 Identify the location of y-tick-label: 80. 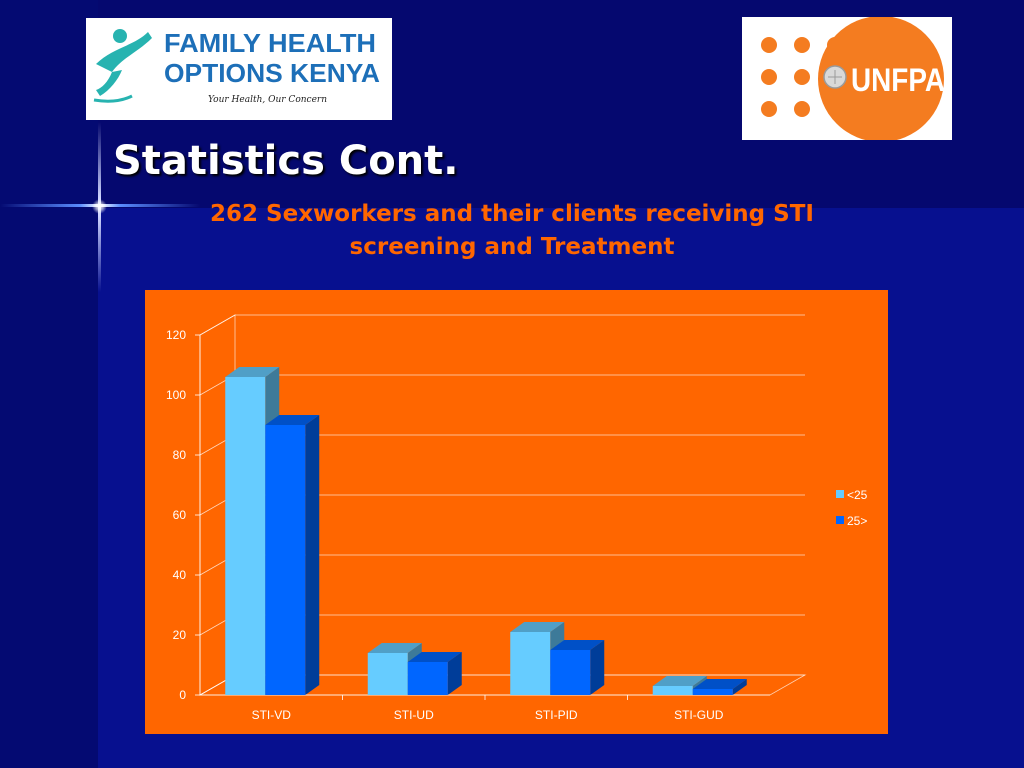
(180, 455).